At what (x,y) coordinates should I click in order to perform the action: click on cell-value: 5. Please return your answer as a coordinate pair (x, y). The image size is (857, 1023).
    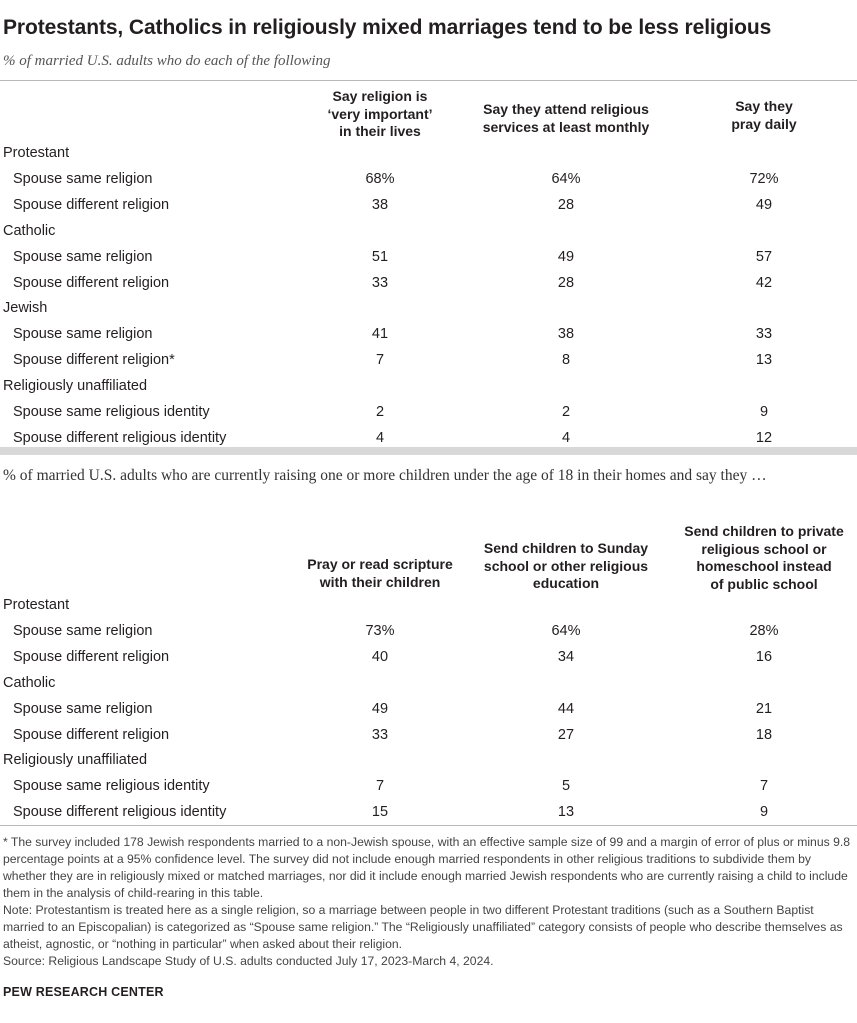
    Looking at the image, I should click on (566, 786).